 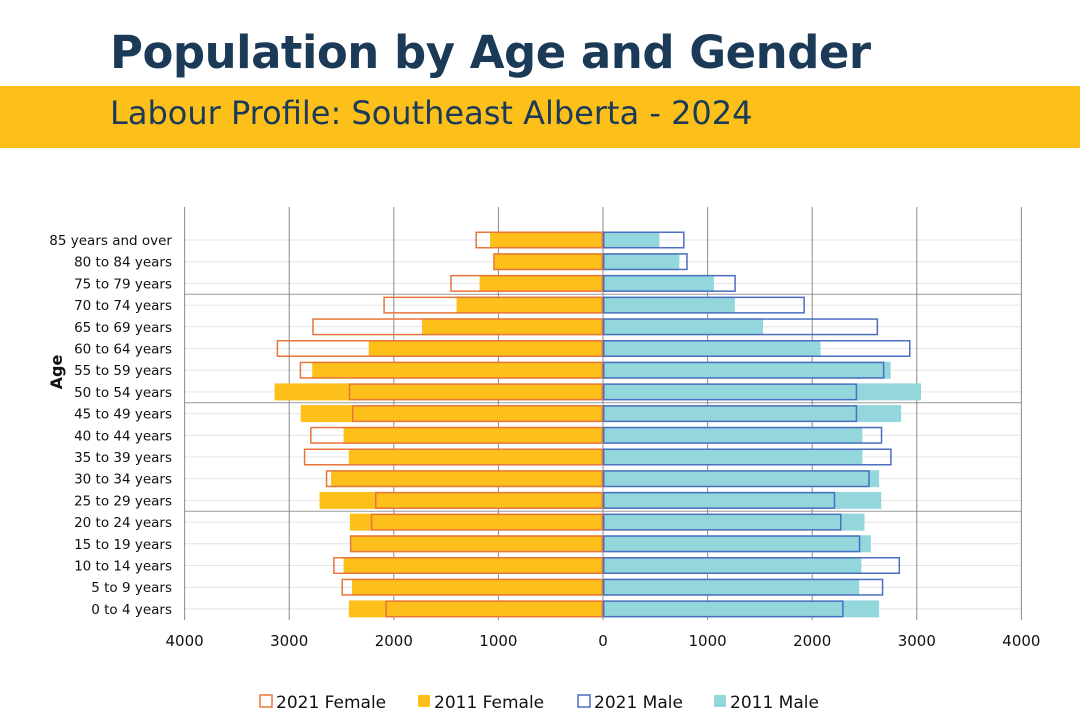 I want to click on bar-2011-male-45-to-49-years, so click(x=752, y=414).